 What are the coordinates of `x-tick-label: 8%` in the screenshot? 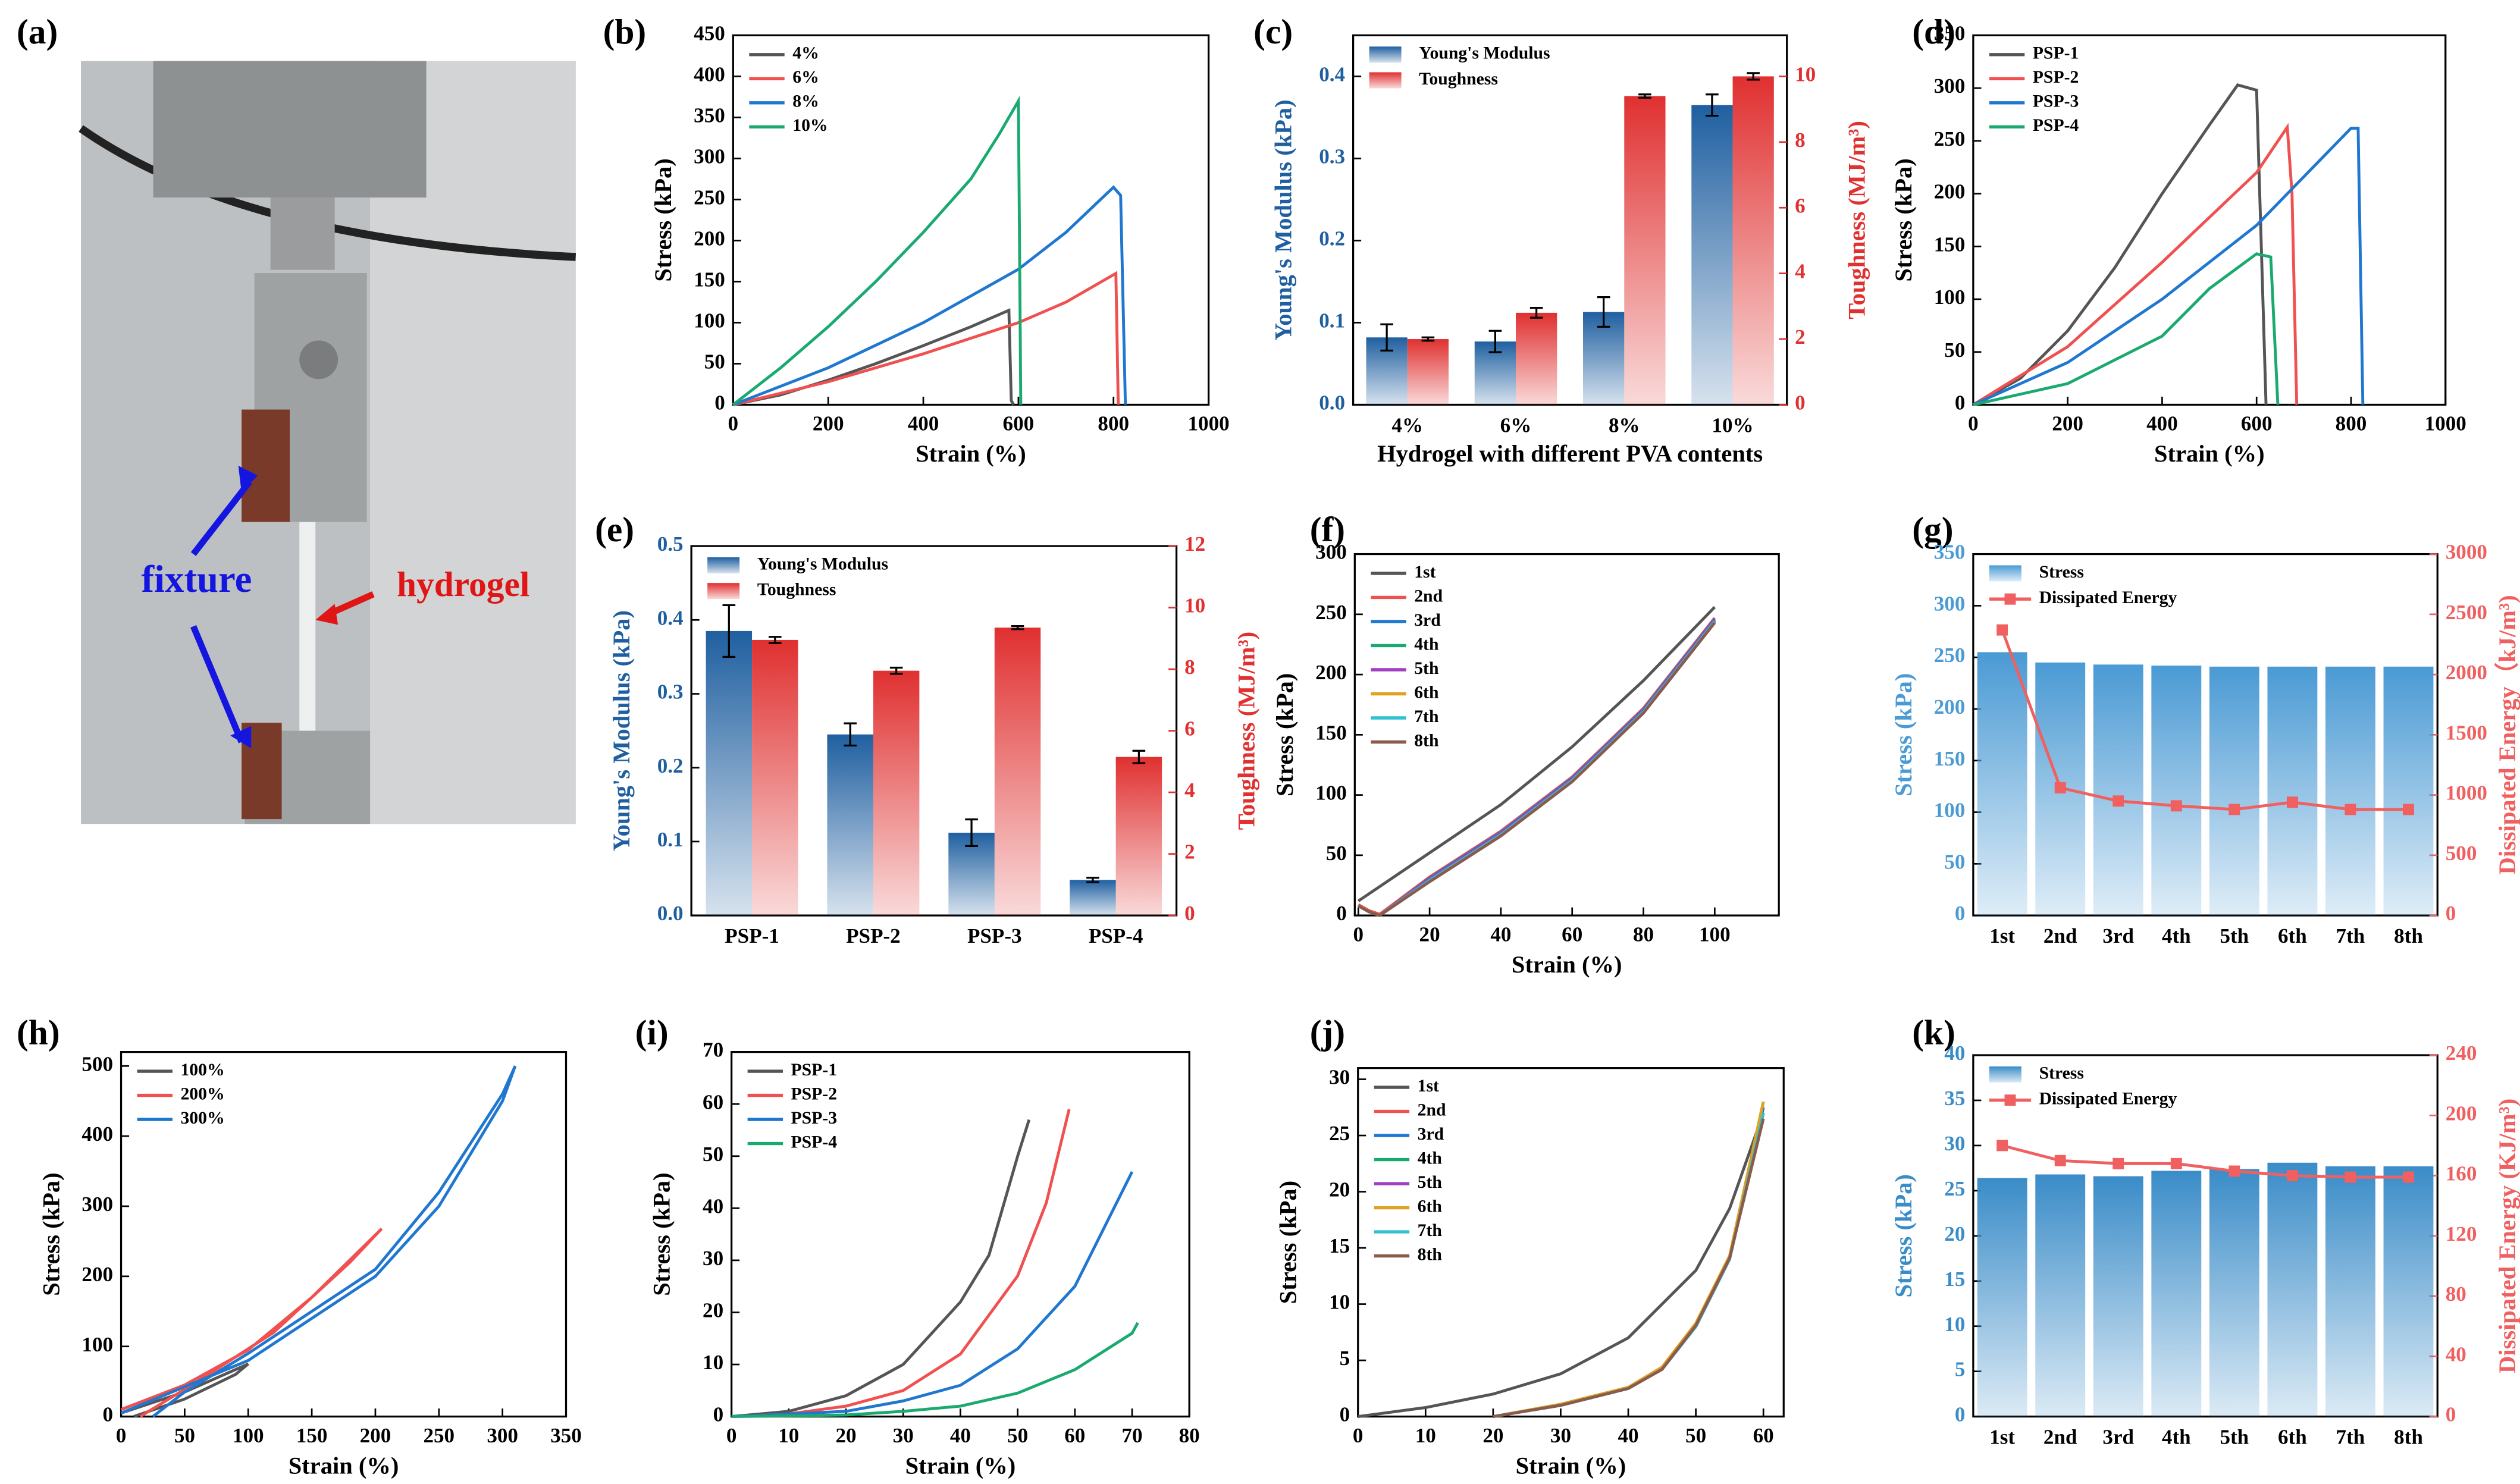 It's located at (1624, 425).